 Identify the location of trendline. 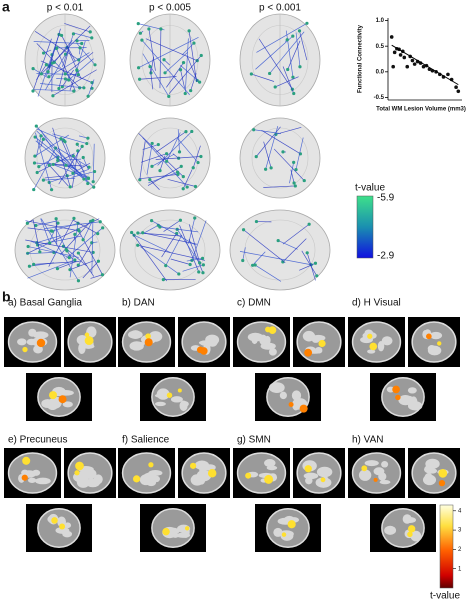
(425, 65).